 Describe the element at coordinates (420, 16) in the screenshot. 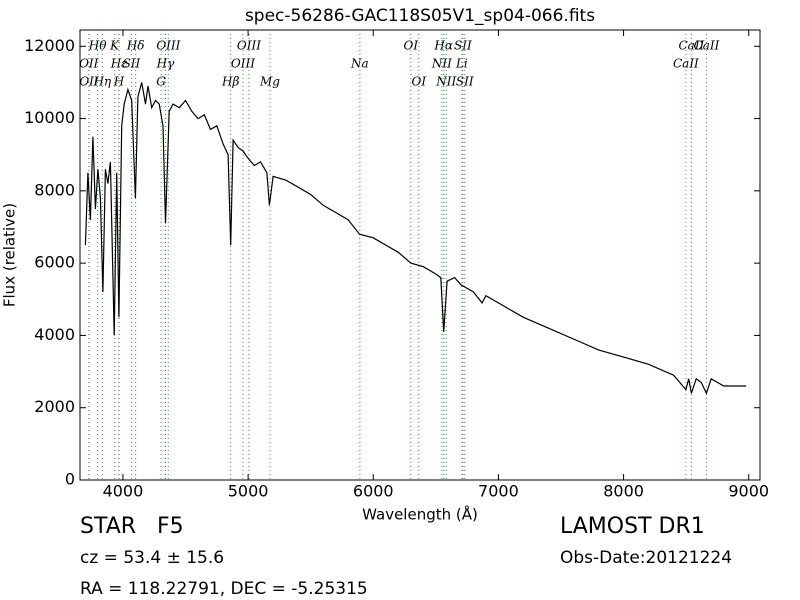

I see `chart-title: spec-56286-GAC118S05V1_sp04-066.fits` at that location.